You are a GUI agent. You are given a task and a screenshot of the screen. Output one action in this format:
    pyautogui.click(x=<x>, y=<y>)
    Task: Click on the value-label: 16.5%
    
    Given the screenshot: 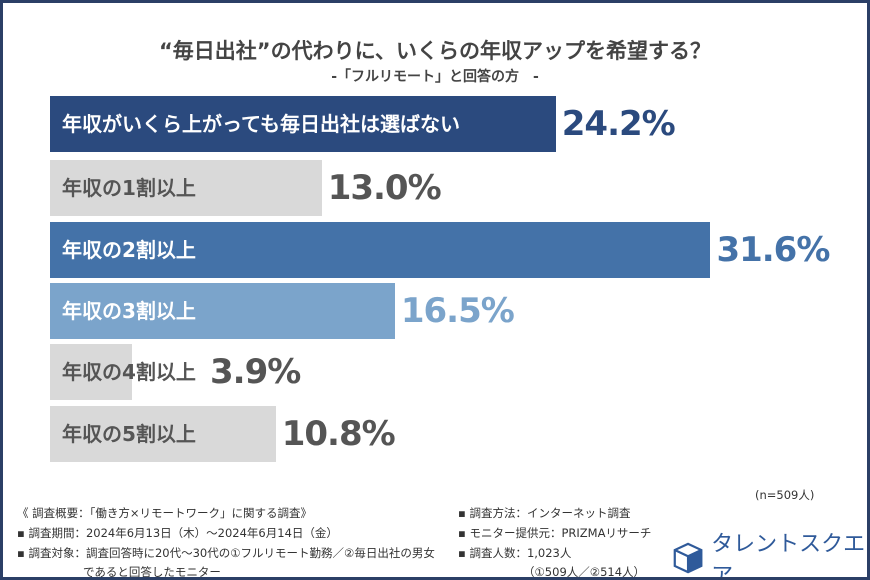 What is the action you would take?
    pyautogui.click(x=457, y=311)
    